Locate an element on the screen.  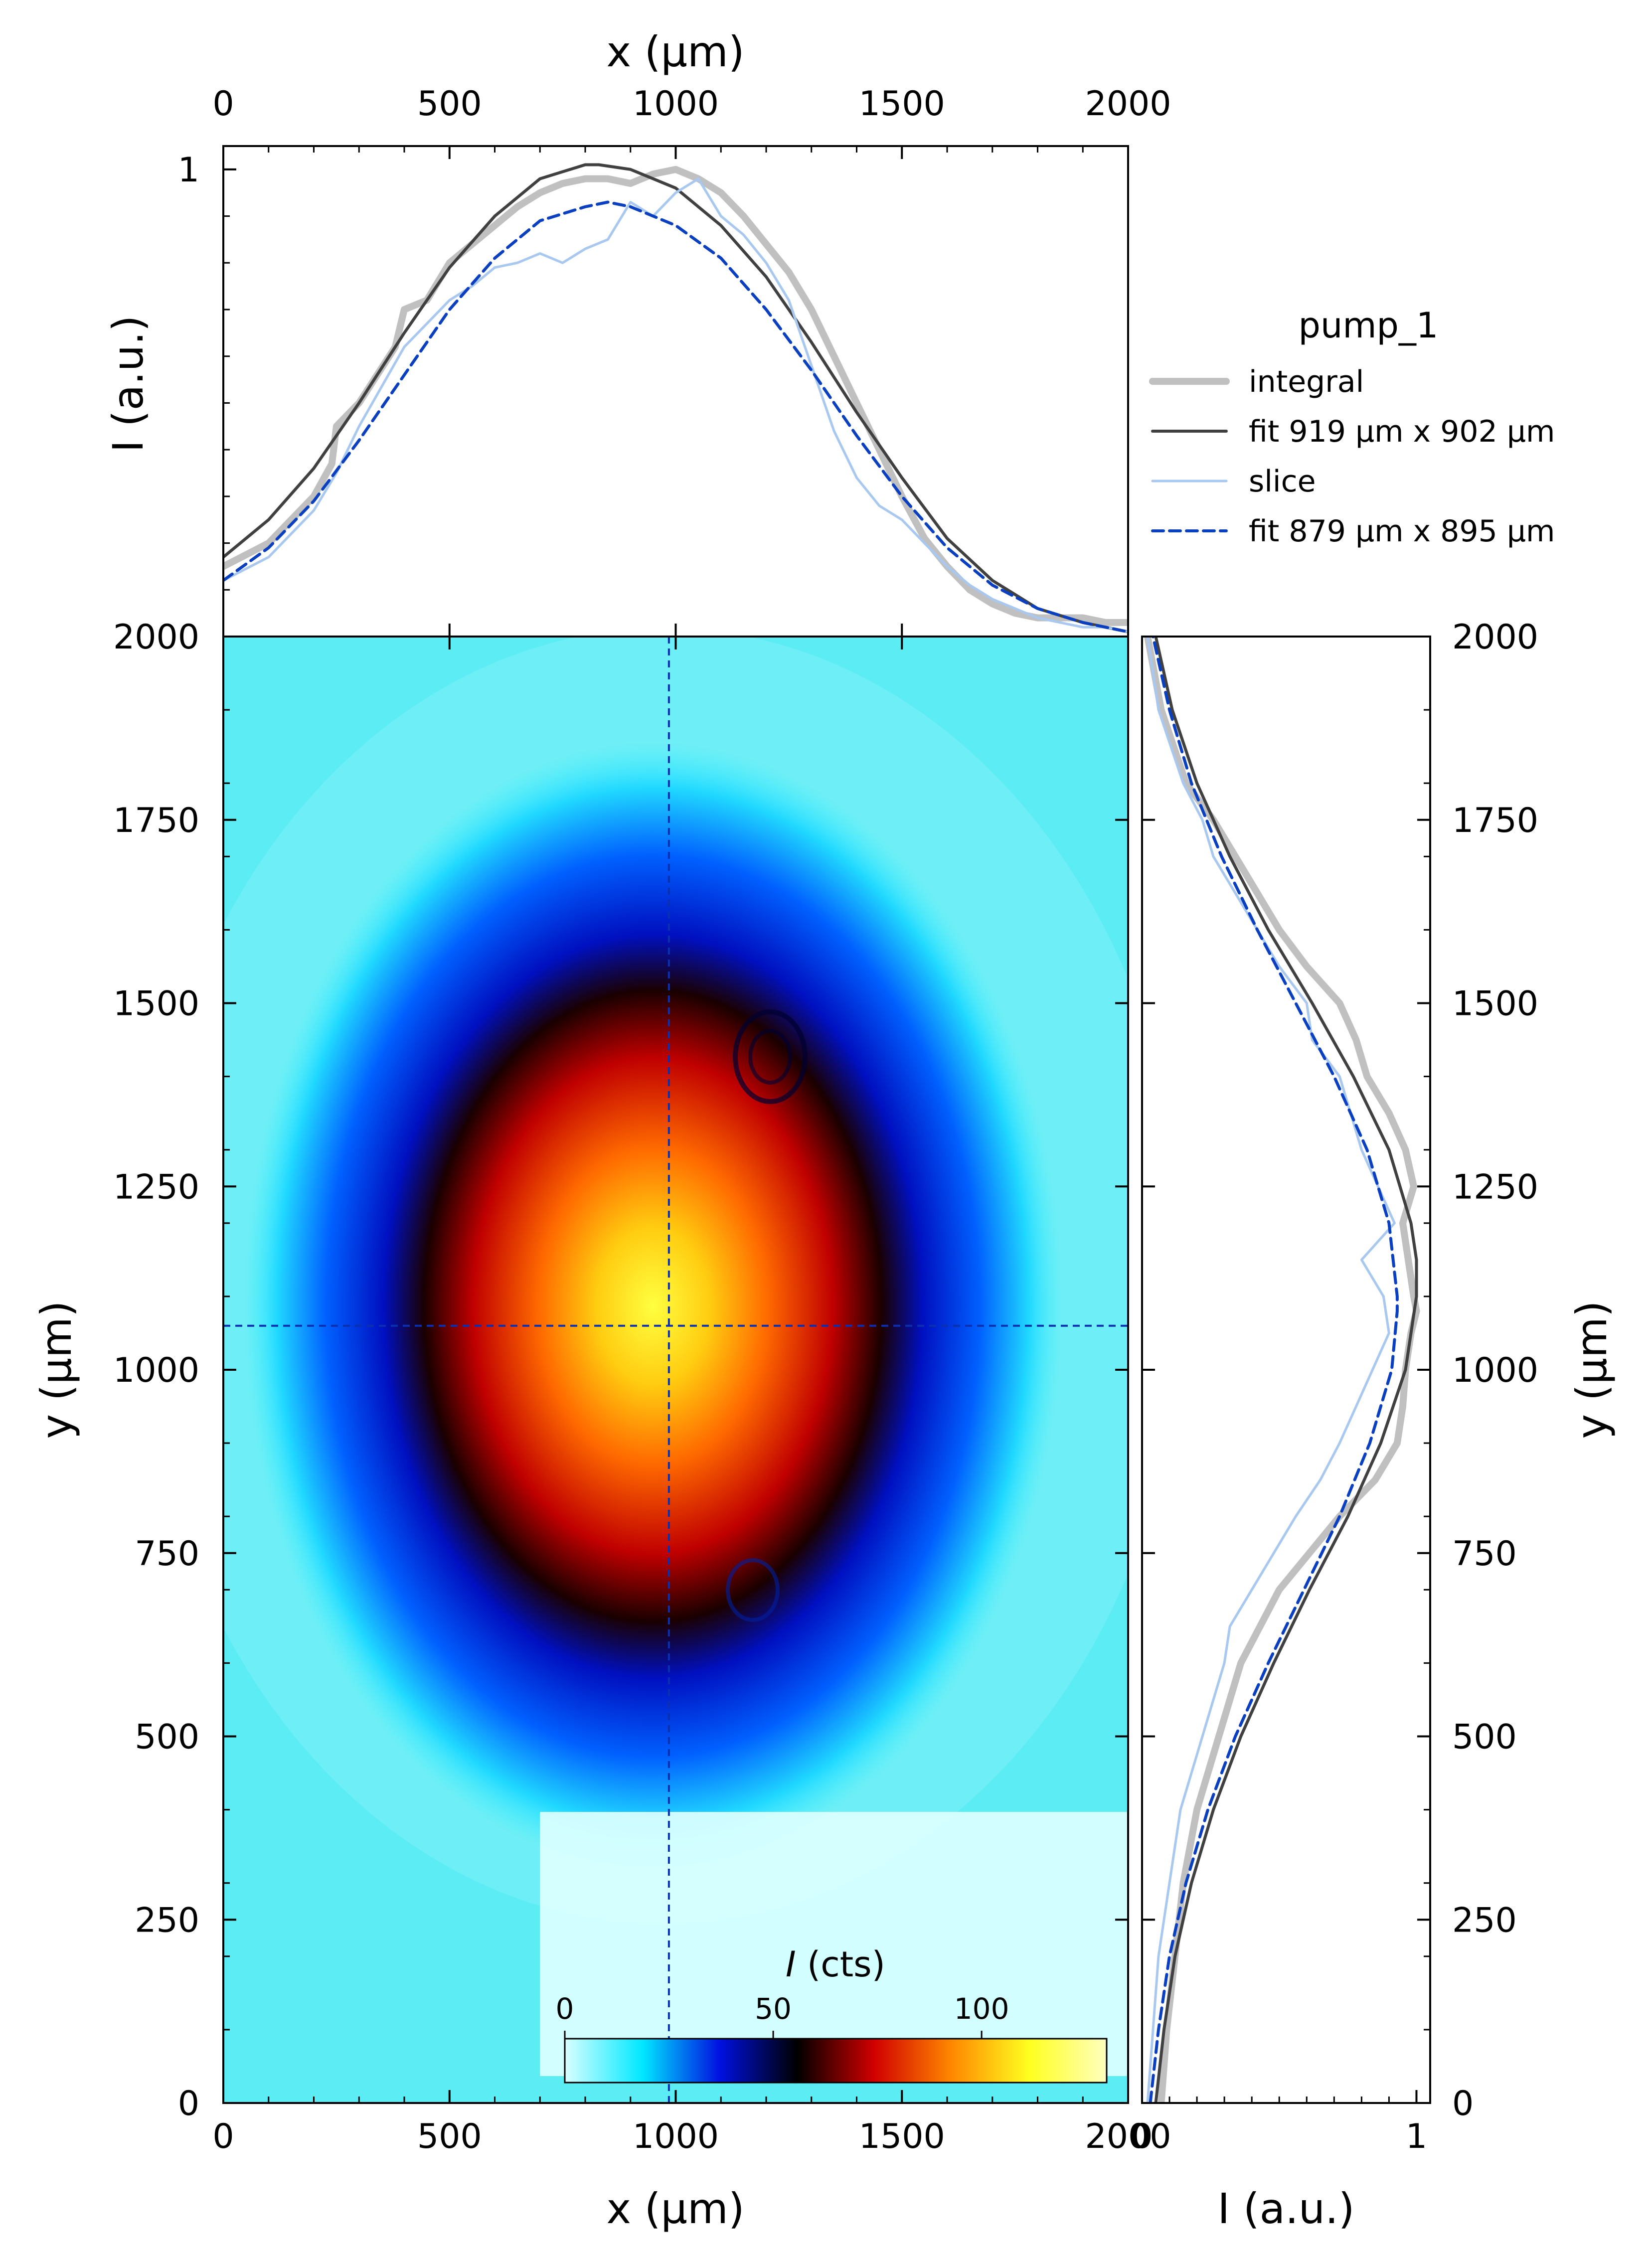
heatmap-xtick-label: 2000 is located at coordinates (1128, 2136).